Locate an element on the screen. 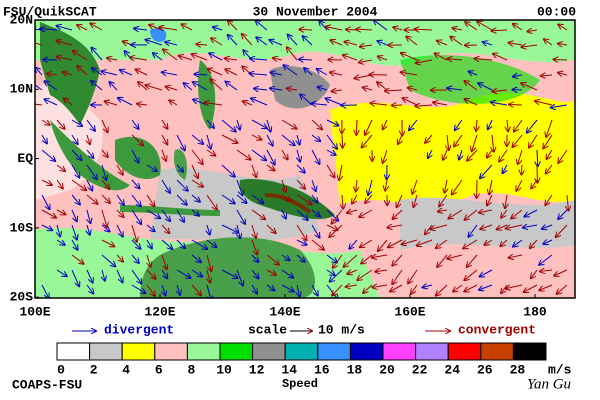 The image size is (600, 400). time: 00:00 is located at coordinates (556, 11).